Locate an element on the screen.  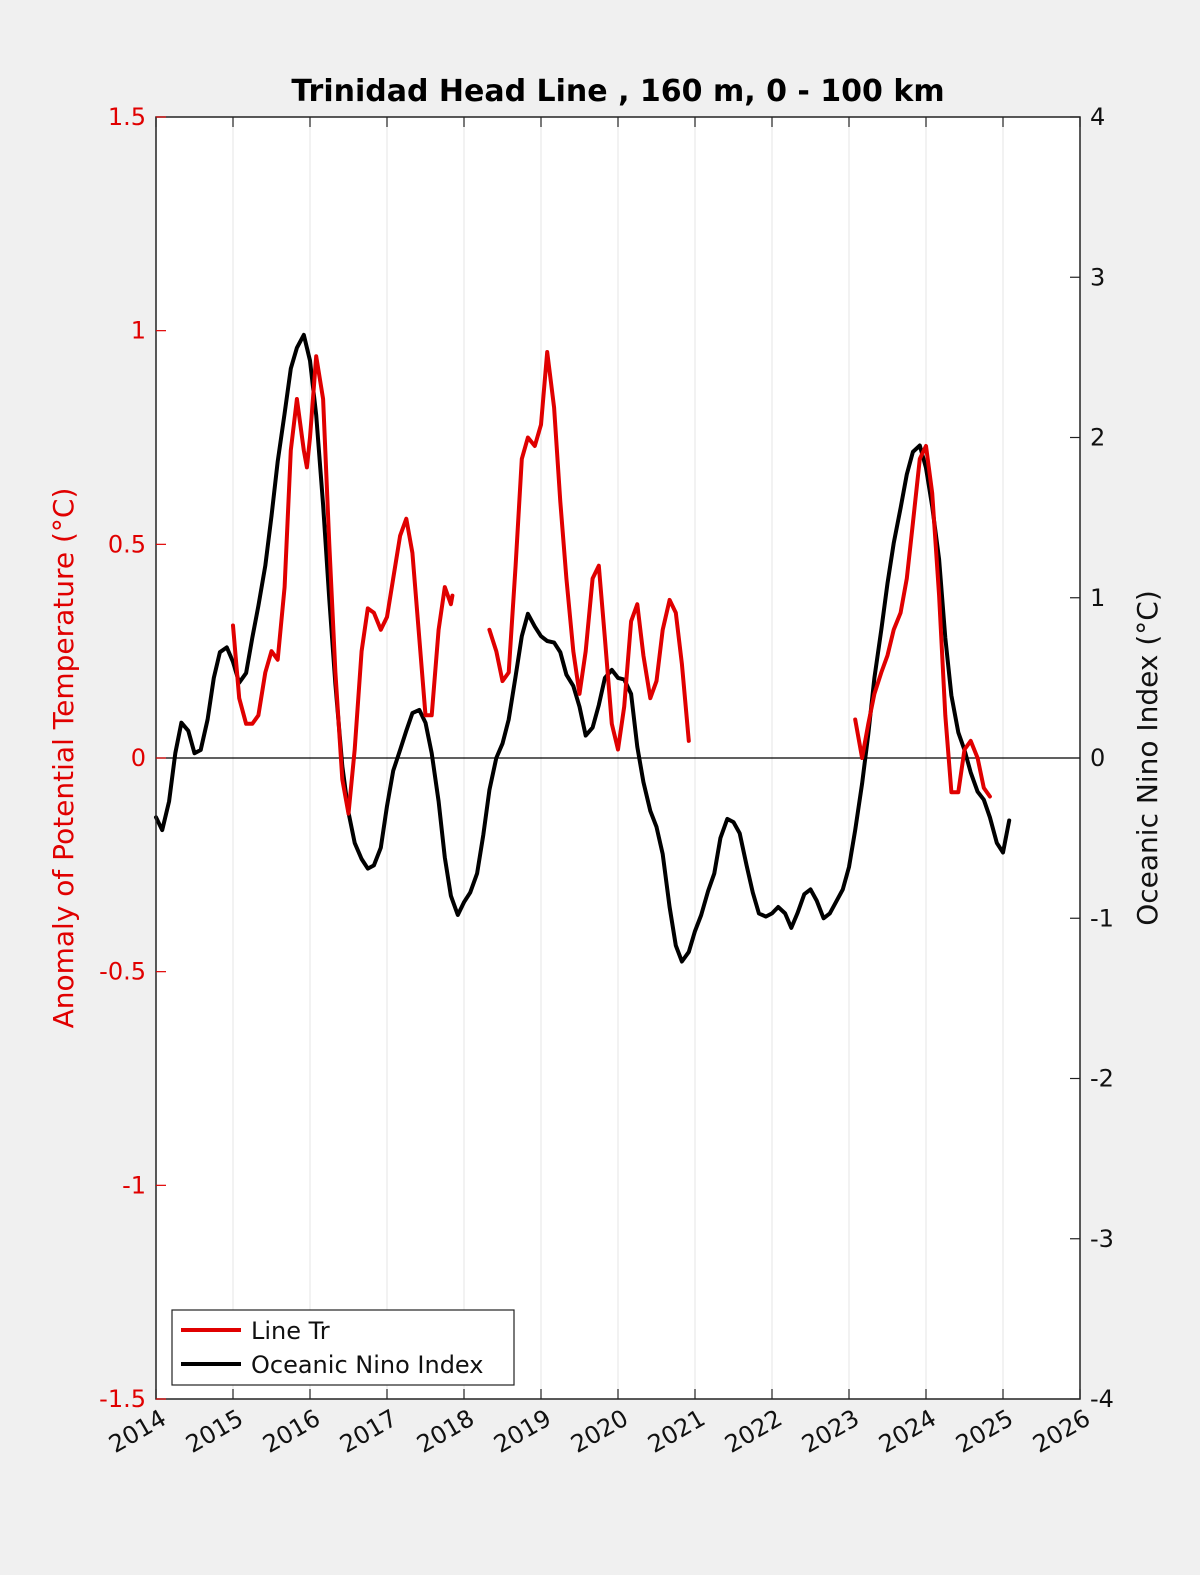
y-left-tick-label: 0.5 is located at coordinates (127, 544).